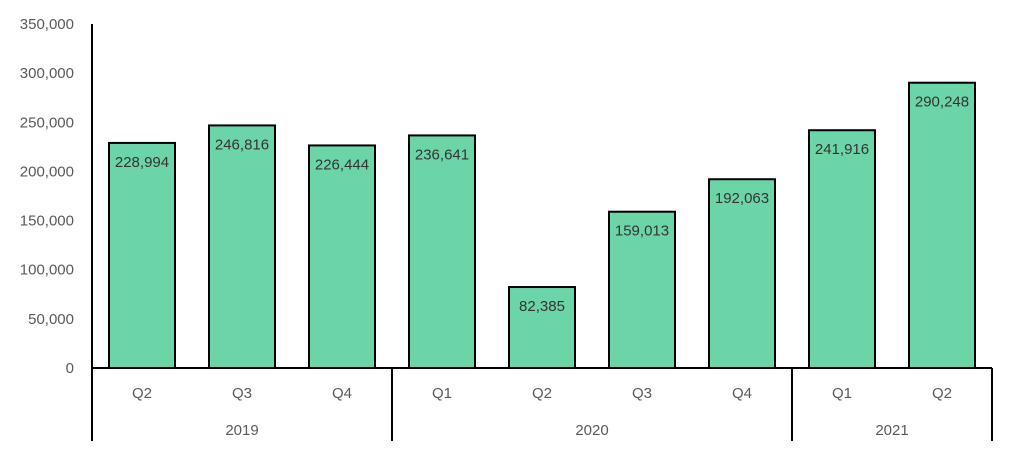 This screenshot has width=1015, height=452. What do you see at coordinates (342, 164) in the screenshot?
I see `data-label: 226,444` at bounding box center [342, 164].